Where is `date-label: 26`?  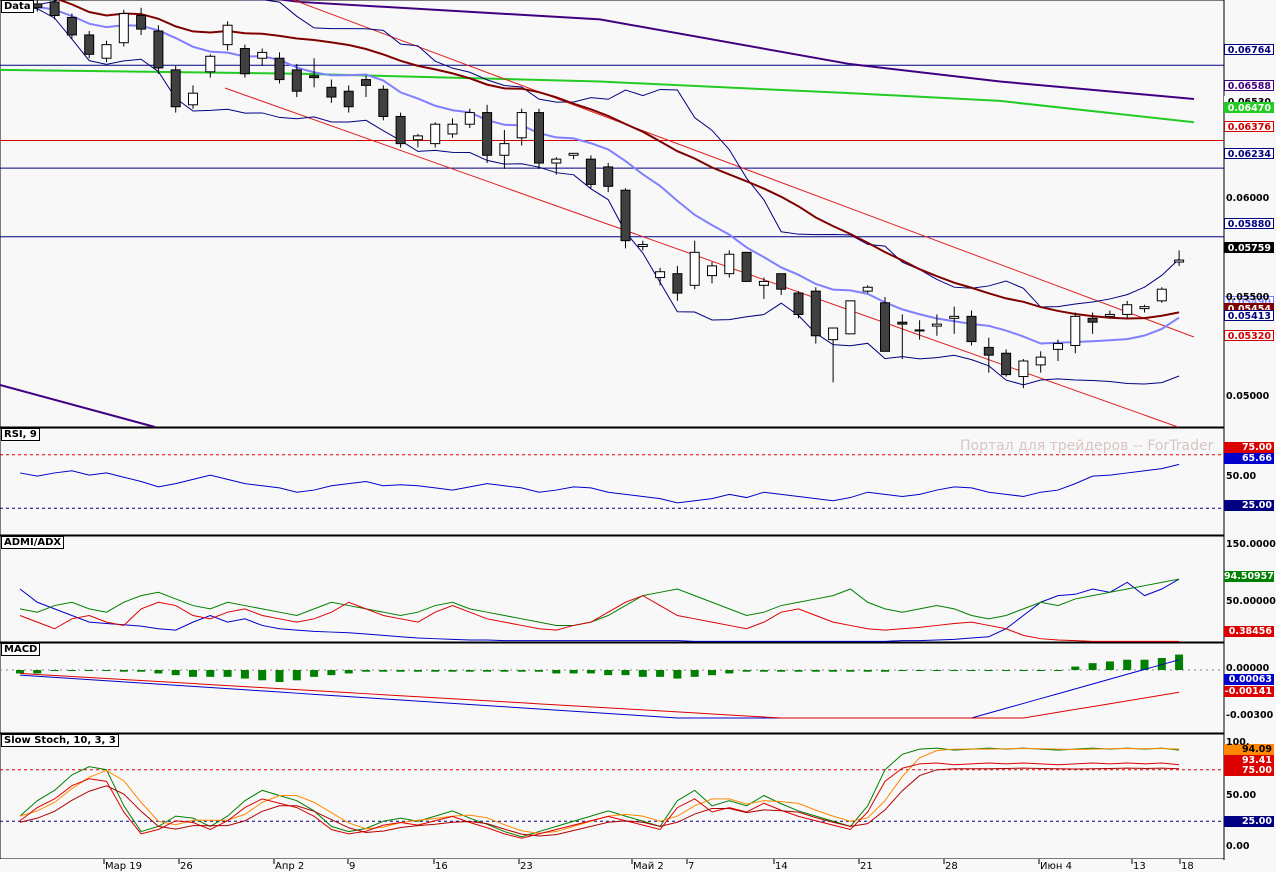 date-label: 26 is located at coordinates (186, 866).